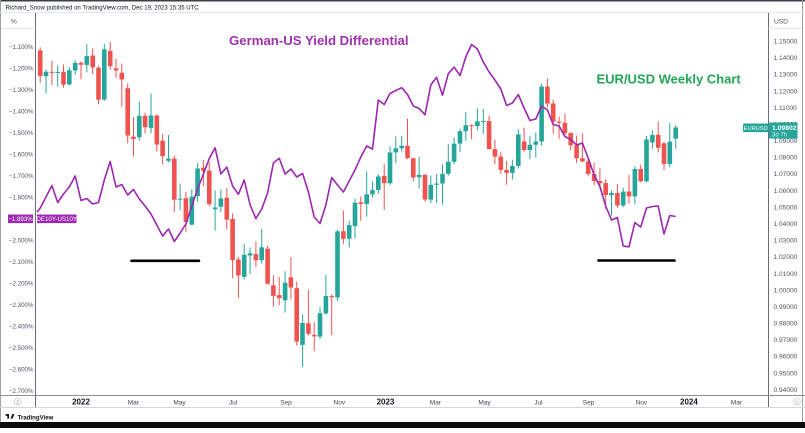 This screenshot has height=433, width=805. What do you see at coordinates (319, 40) in the screenshot?
I see `svg-text: German-US Yield Differential` at bounding box center [319, 40].